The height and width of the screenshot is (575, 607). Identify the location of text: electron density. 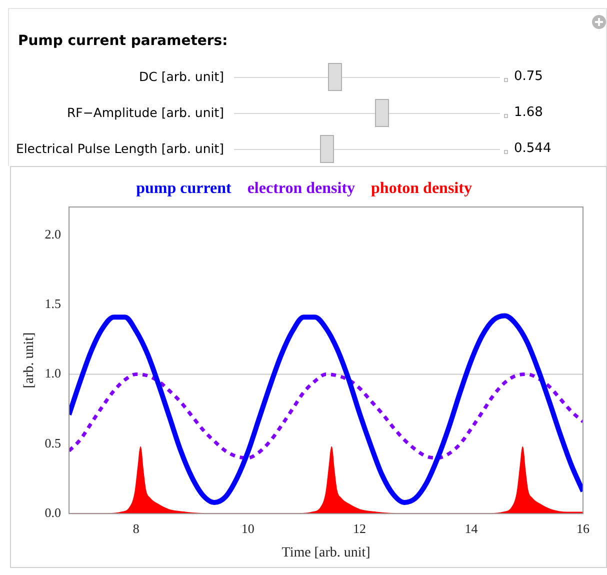
(301, 189).